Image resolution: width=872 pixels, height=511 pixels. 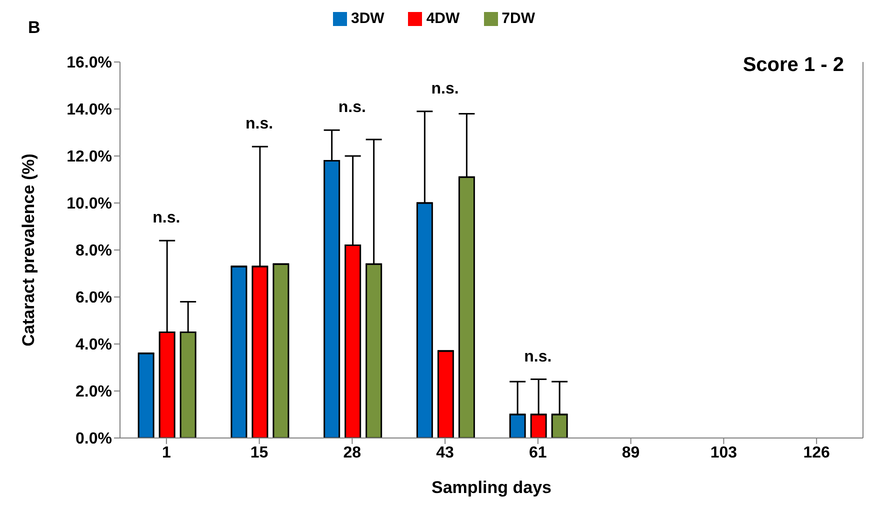 I want to click on text: B, so click(x=34, y=28).